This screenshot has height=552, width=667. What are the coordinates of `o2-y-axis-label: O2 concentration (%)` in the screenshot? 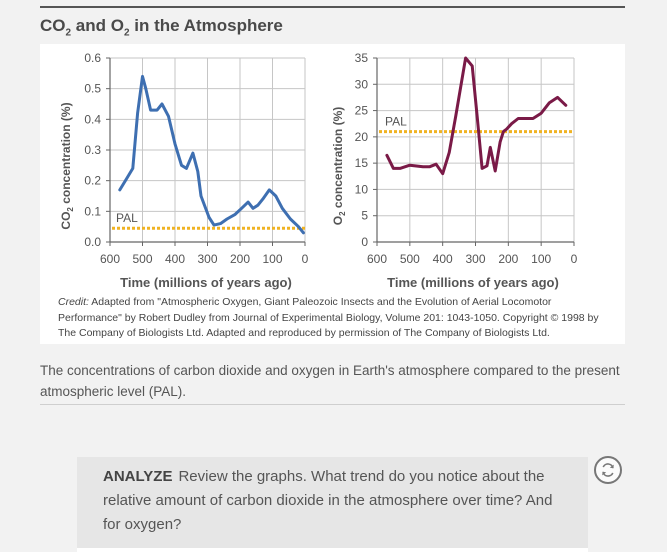 It's located at (339, 166).